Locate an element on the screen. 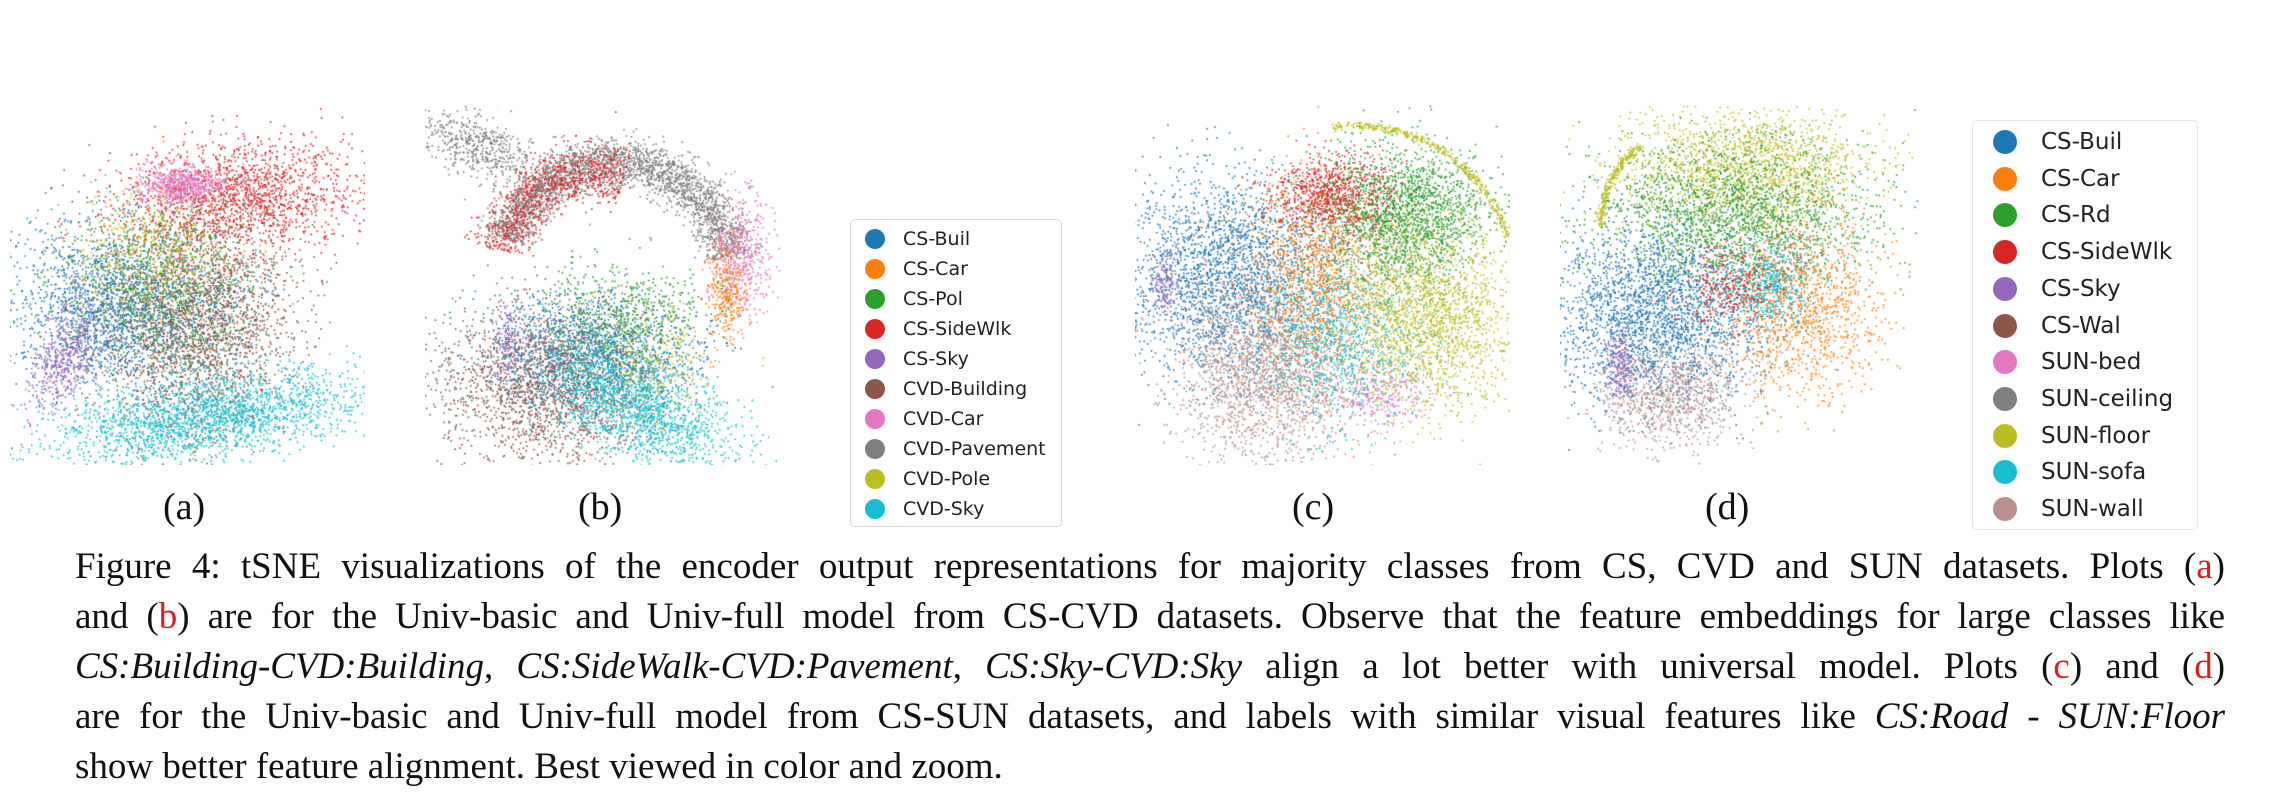 The image size is (2294, 806). legend-item: CVD-Pole is located at coordinates (927, 479).